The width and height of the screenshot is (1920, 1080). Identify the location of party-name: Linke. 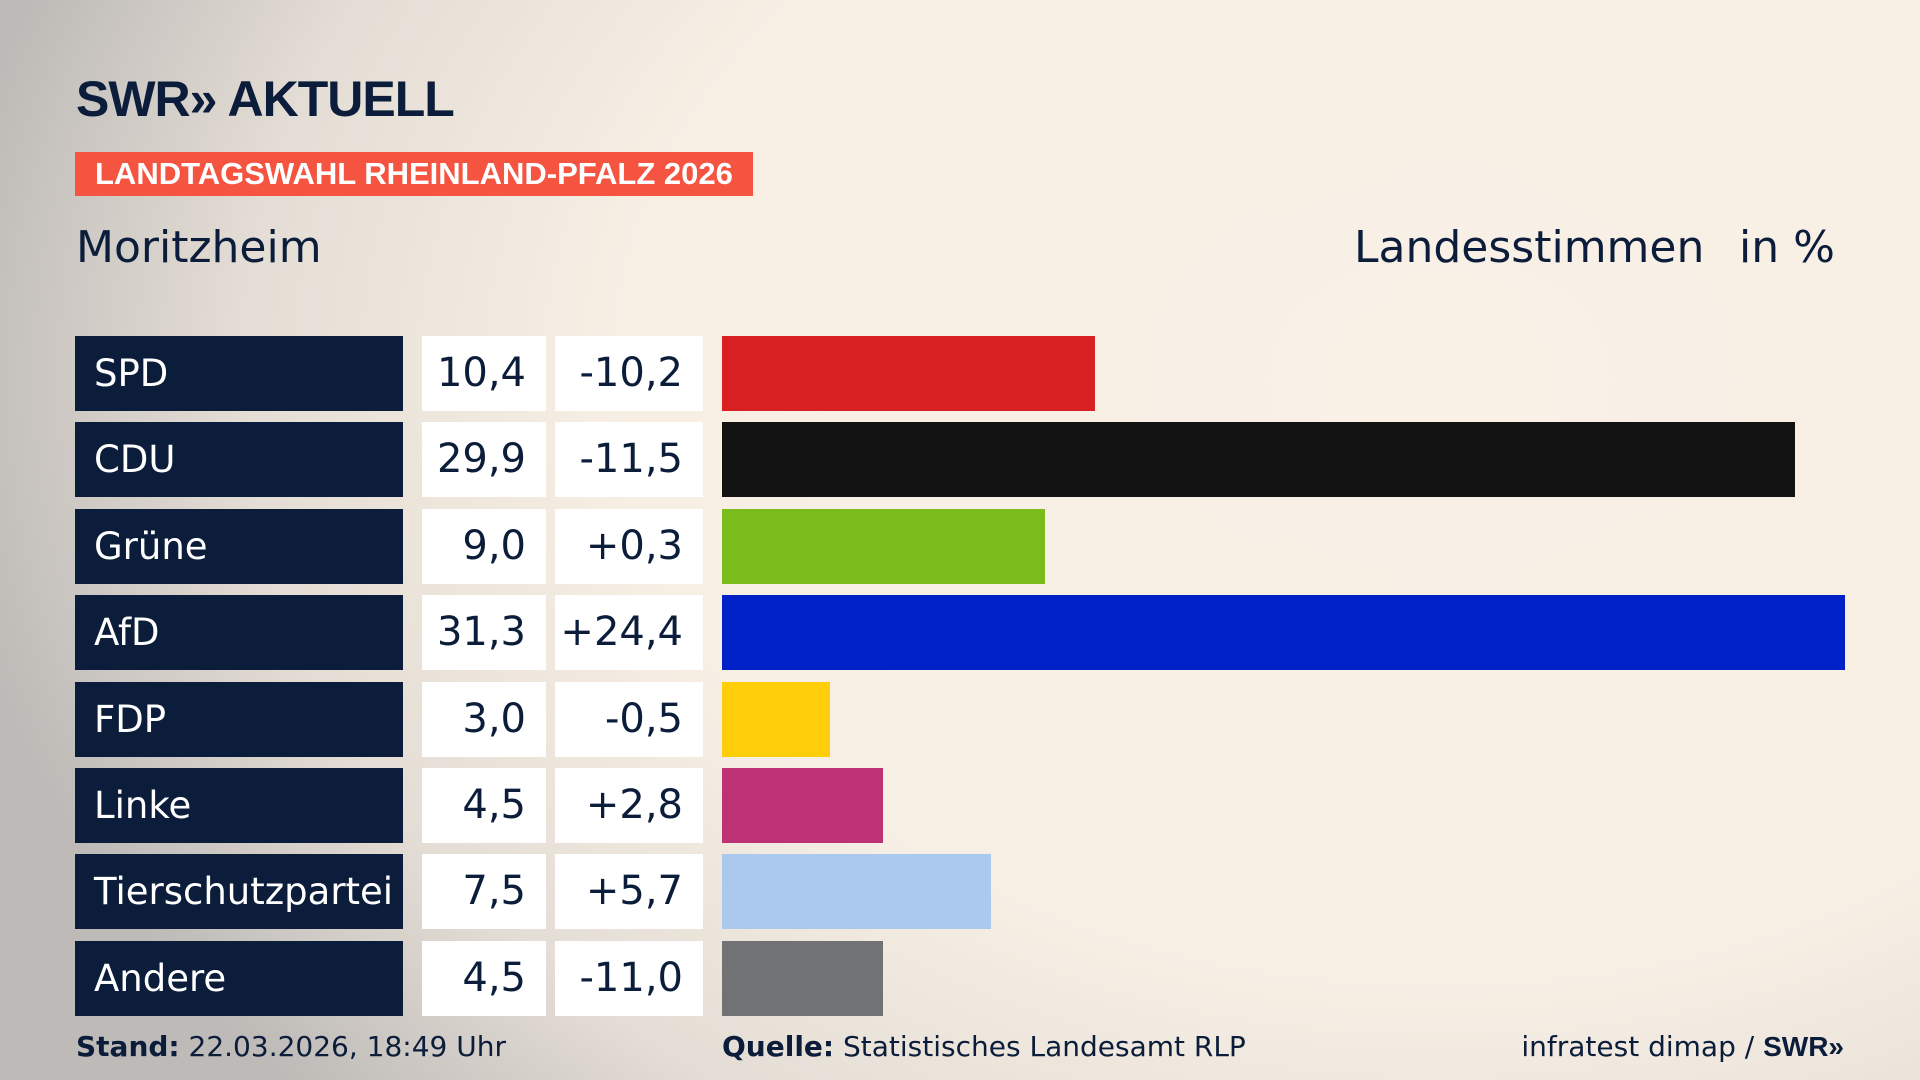
(239, 805).